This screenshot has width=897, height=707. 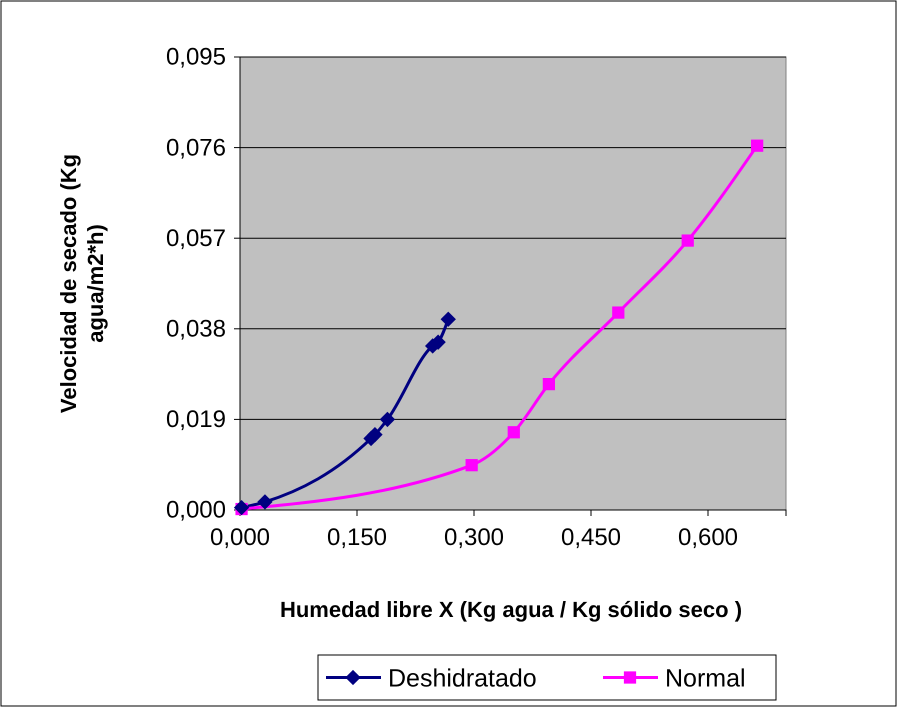 I want to click on x-tick-label: 0,000, so click(x=240, y=538).